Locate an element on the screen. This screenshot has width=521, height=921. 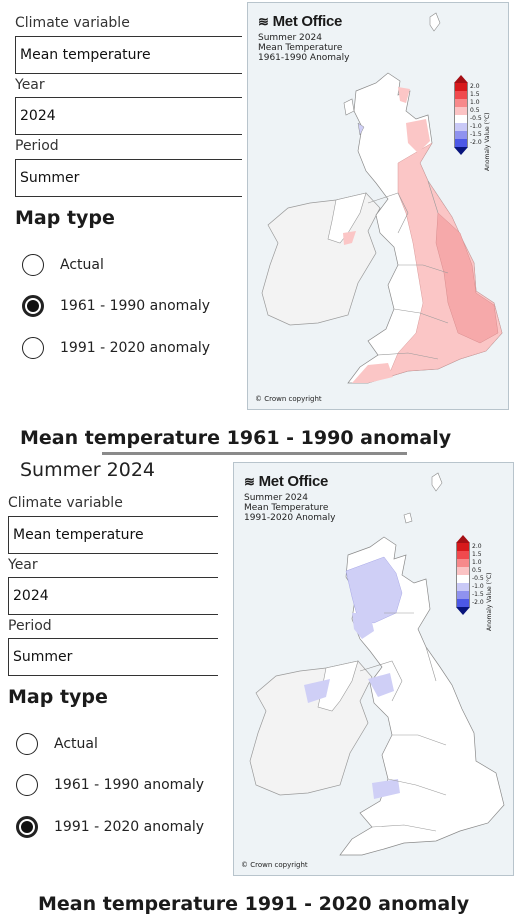
map-caption: Mean temperature 1991 - 2020 anomaly is located at coordinates (254, 904).